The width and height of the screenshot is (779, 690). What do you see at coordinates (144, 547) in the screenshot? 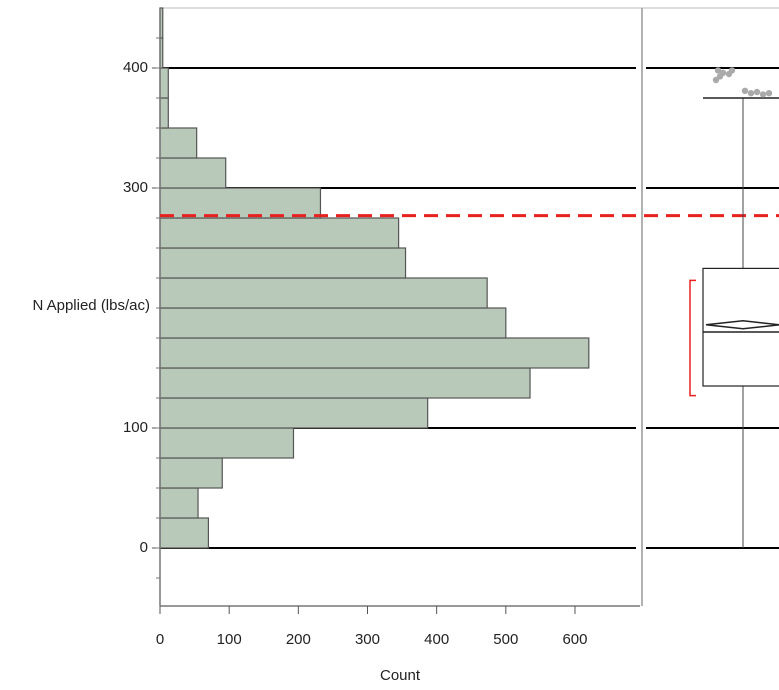
I see `y-tick-label: 0` at bounding box center [144, 547].